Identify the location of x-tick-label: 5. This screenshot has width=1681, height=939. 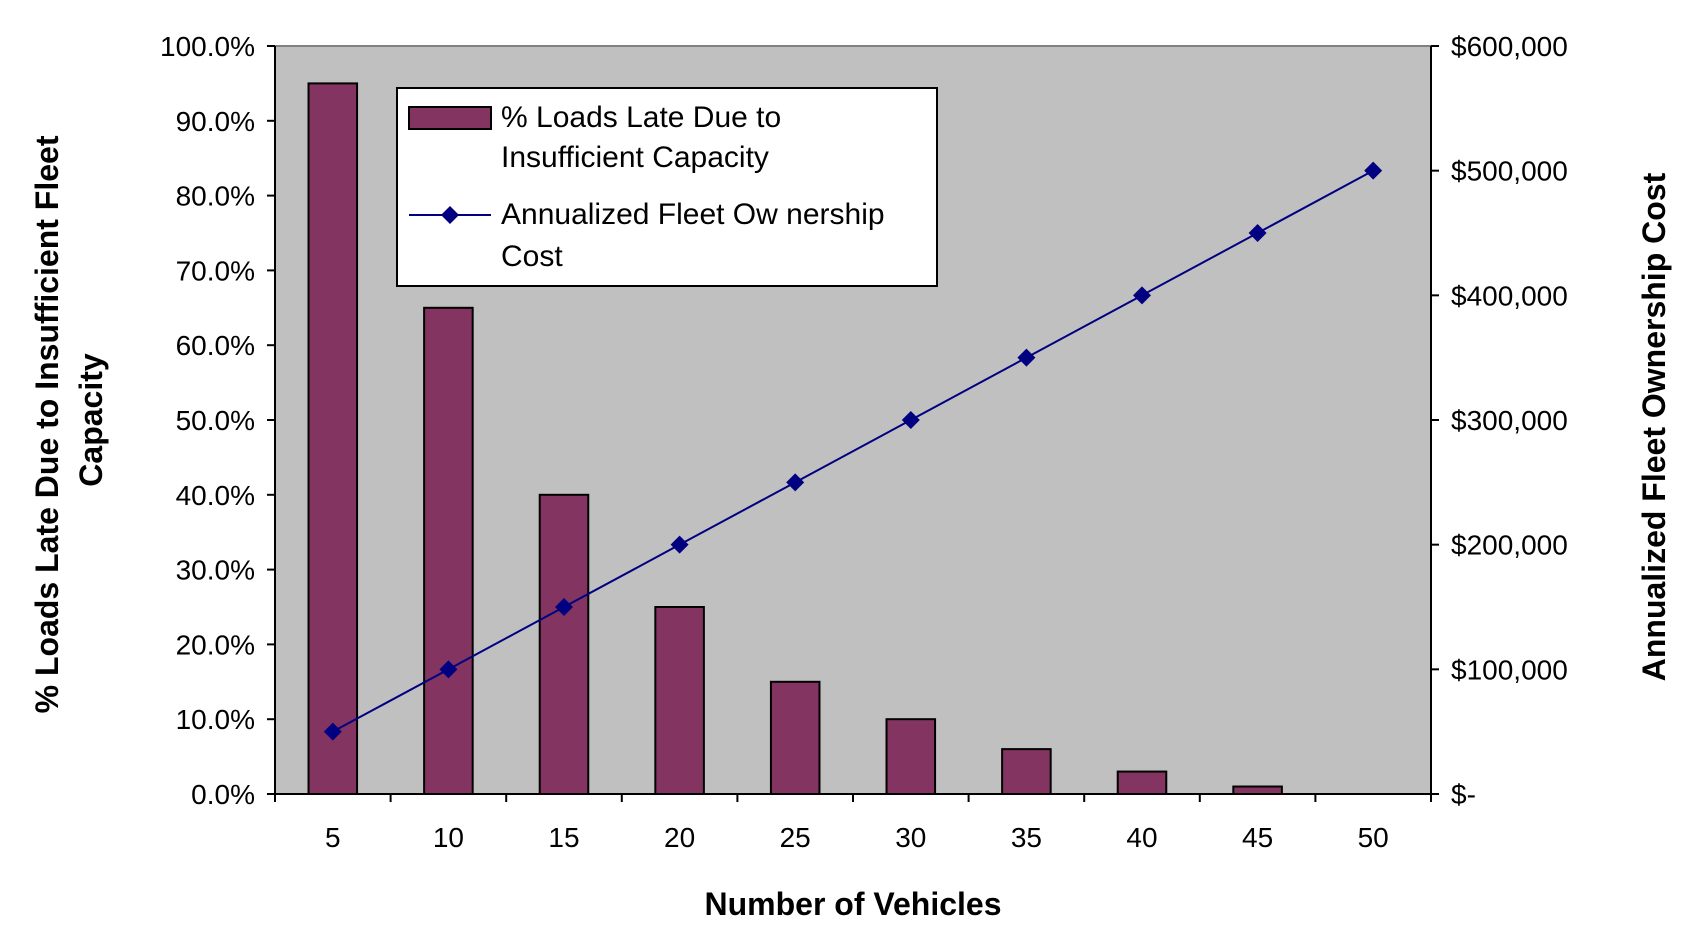
(333, 837).